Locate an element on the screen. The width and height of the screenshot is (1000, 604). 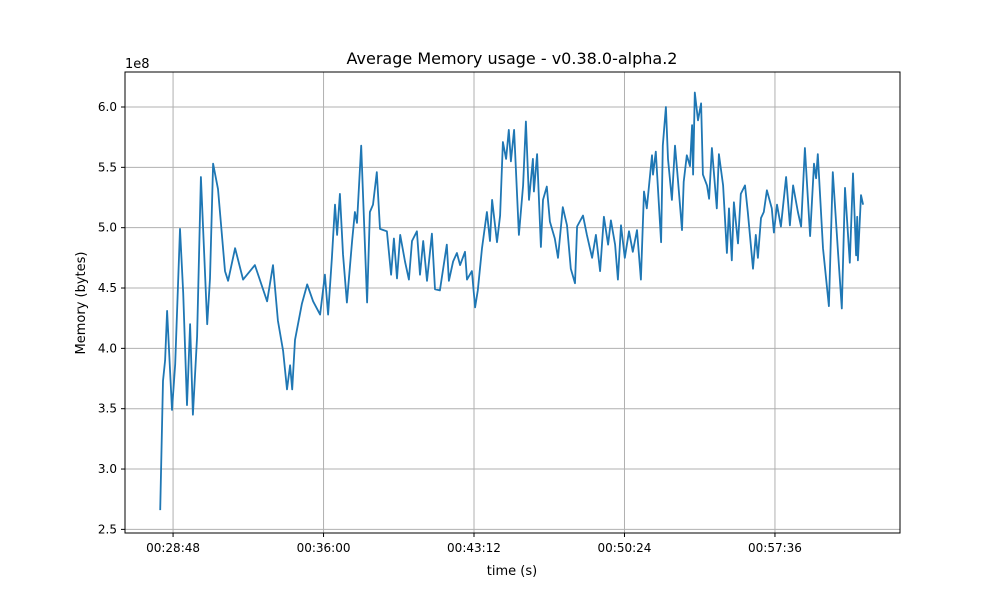
y-axis-label: Memory (bytes) is located at coordinates (81, 303).